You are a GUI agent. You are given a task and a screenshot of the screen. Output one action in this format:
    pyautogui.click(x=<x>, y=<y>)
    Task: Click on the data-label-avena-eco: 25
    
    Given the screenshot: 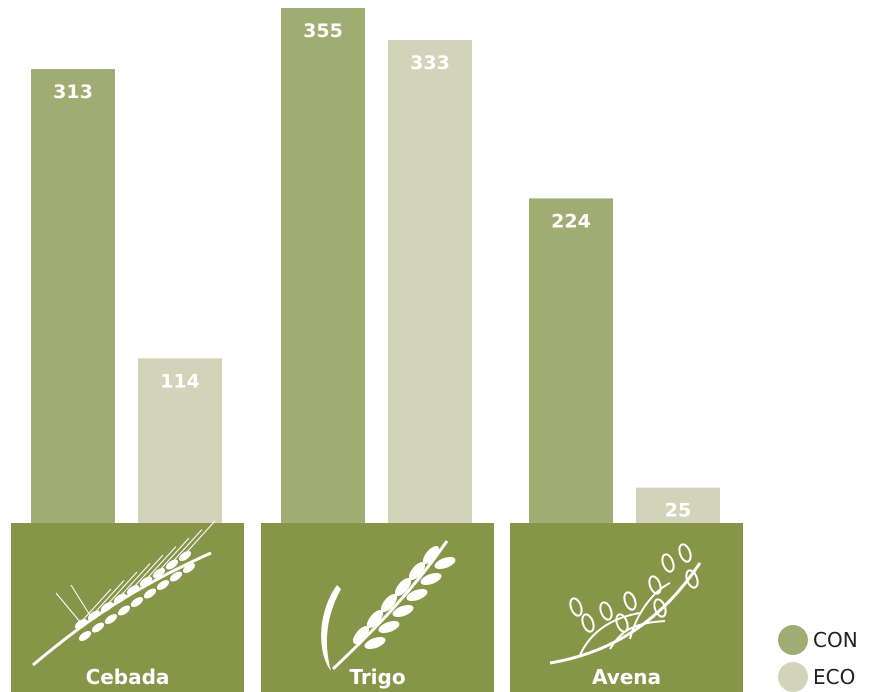 What is the action you would take?
    pyautogui.click(x=678, y=511)
    